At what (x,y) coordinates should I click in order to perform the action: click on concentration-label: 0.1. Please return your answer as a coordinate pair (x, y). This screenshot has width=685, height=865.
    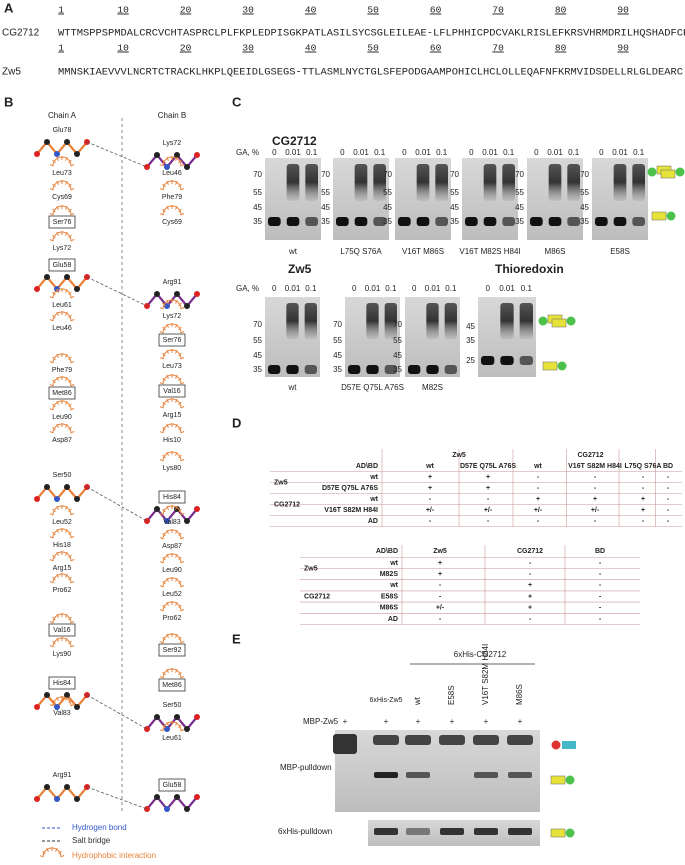
    Looking at the image, I should click on (380, 152).